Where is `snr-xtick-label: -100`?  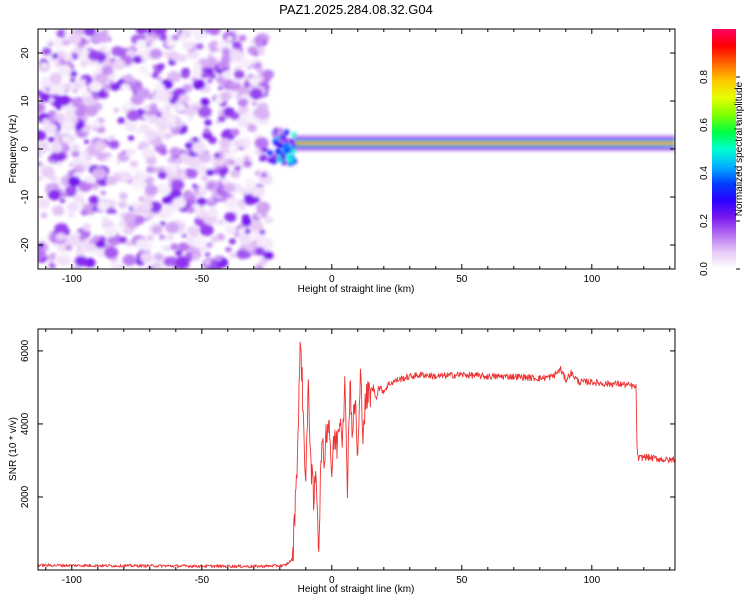
snr-xtick-label: -100 is located at coordinates (72, 580).